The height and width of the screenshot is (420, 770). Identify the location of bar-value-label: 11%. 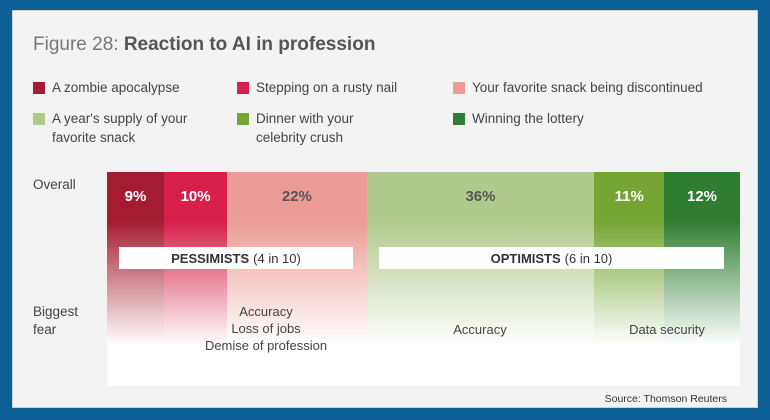
(629, 196).